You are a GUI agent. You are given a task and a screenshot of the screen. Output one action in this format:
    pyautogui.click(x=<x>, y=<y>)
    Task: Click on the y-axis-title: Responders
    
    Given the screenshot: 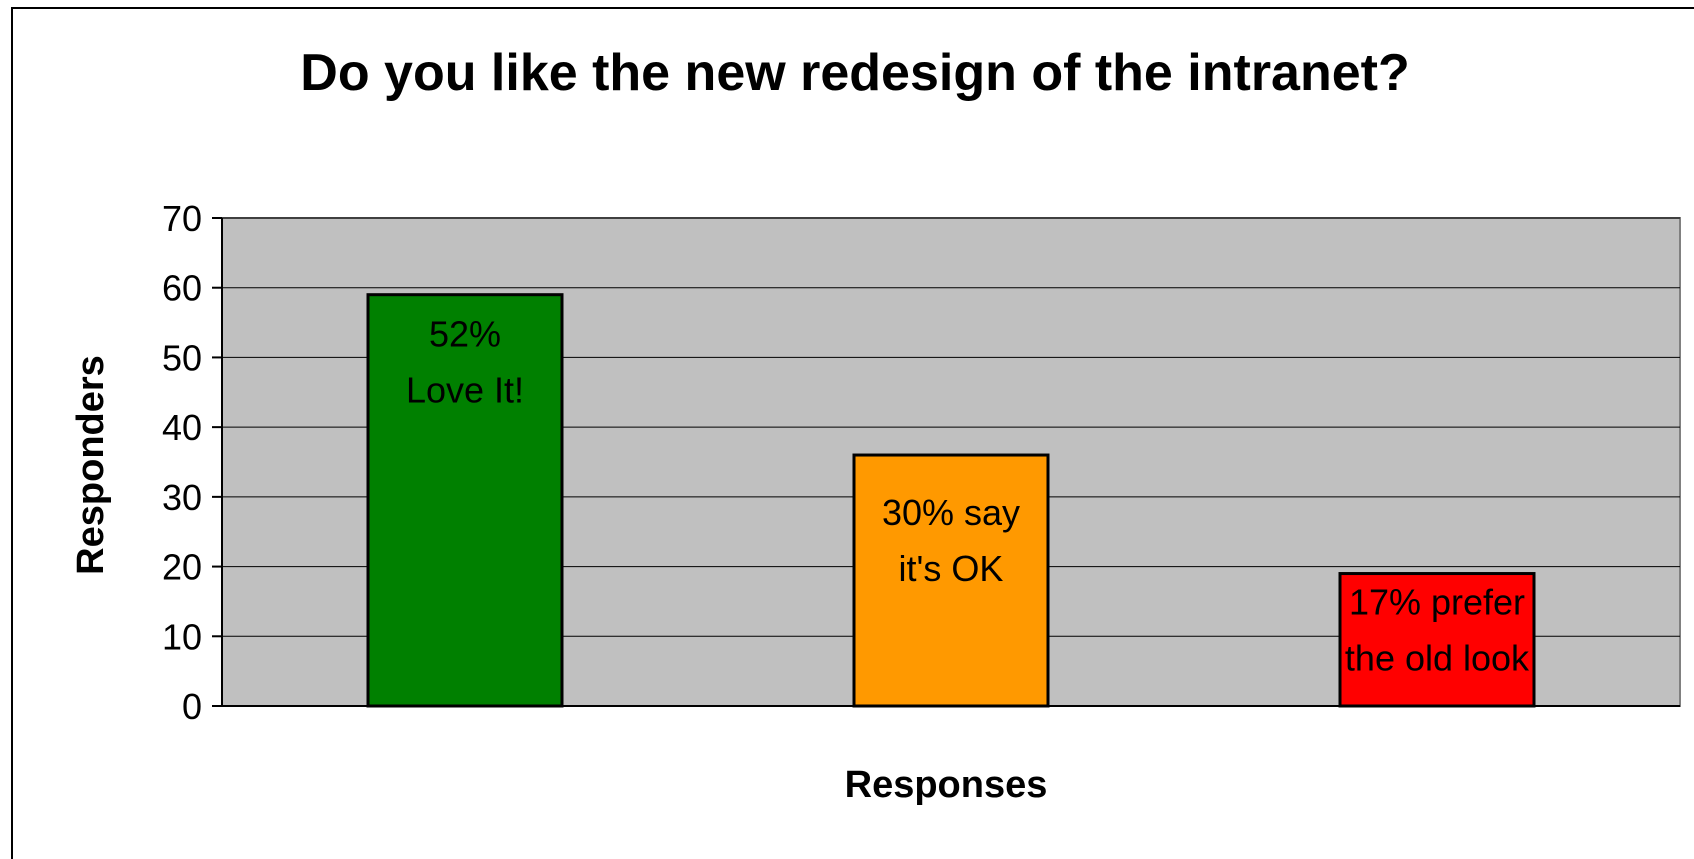 What is the action you would take?
    pyautogui.click(x=91, y=465)
    